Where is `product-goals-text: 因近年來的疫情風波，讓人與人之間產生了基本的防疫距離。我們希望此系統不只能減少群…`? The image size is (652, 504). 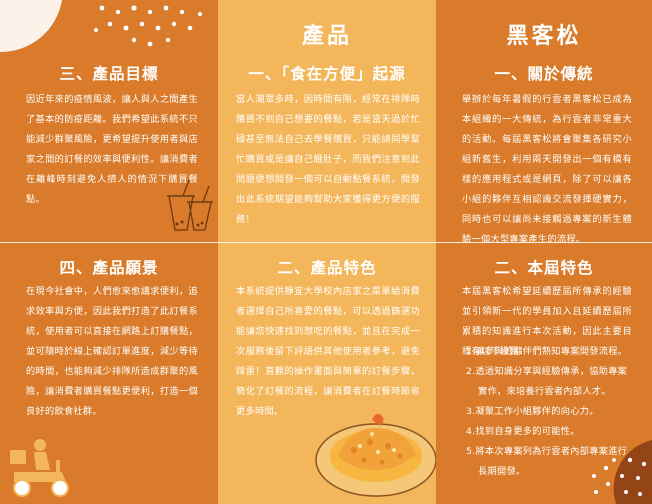
product-goals-text: 因近年來的疫情風波，讓人與人之間產生了基本的防疫距離。我們希望此系統不只能減少群… is located at coordinates (112, 149).